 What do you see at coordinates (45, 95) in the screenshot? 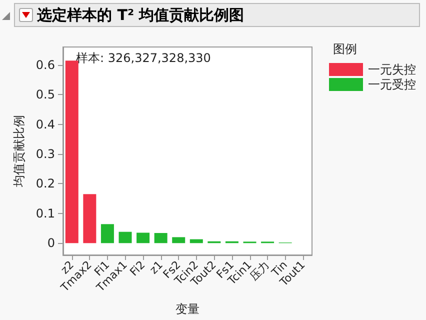
I see `y-tick-label: 0.5` at bounding box center [45, 95].